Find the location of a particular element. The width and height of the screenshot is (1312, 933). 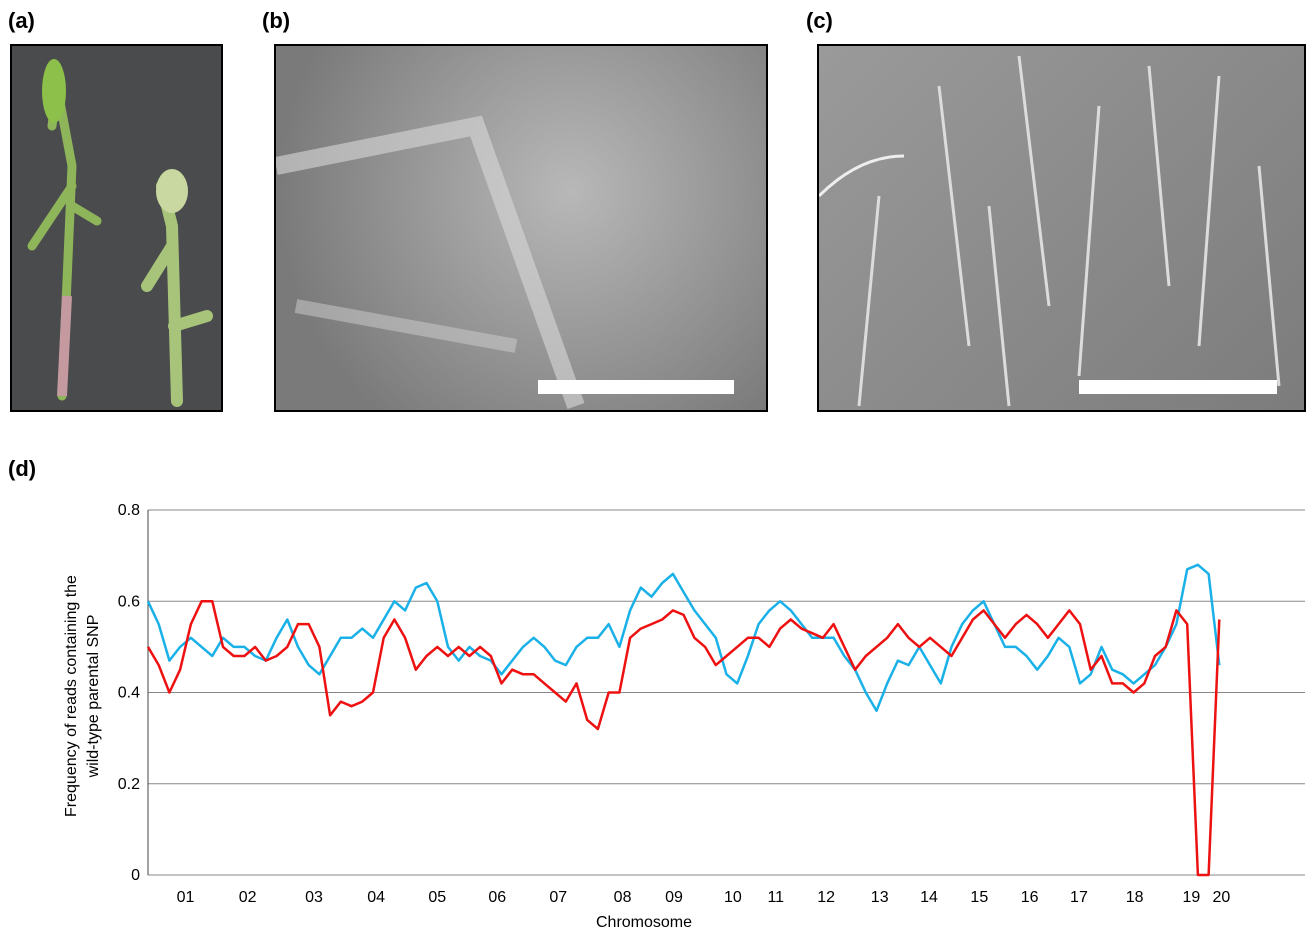

x-tick-label: 16 is located at coordinates (1030, 897).